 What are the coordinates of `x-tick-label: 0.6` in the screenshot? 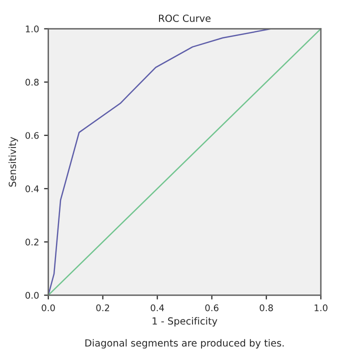 It's located at (211, 308).